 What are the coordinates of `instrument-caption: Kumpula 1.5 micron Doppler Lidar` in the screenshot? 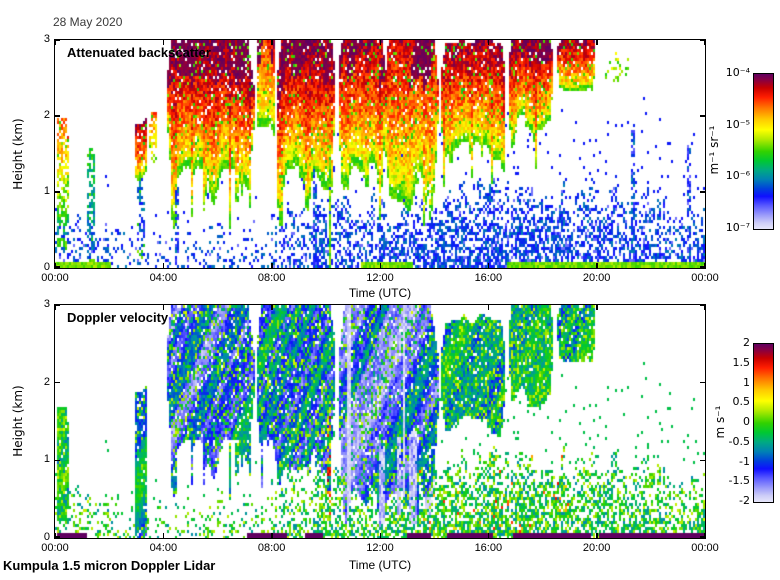 It's located at (109, 565).